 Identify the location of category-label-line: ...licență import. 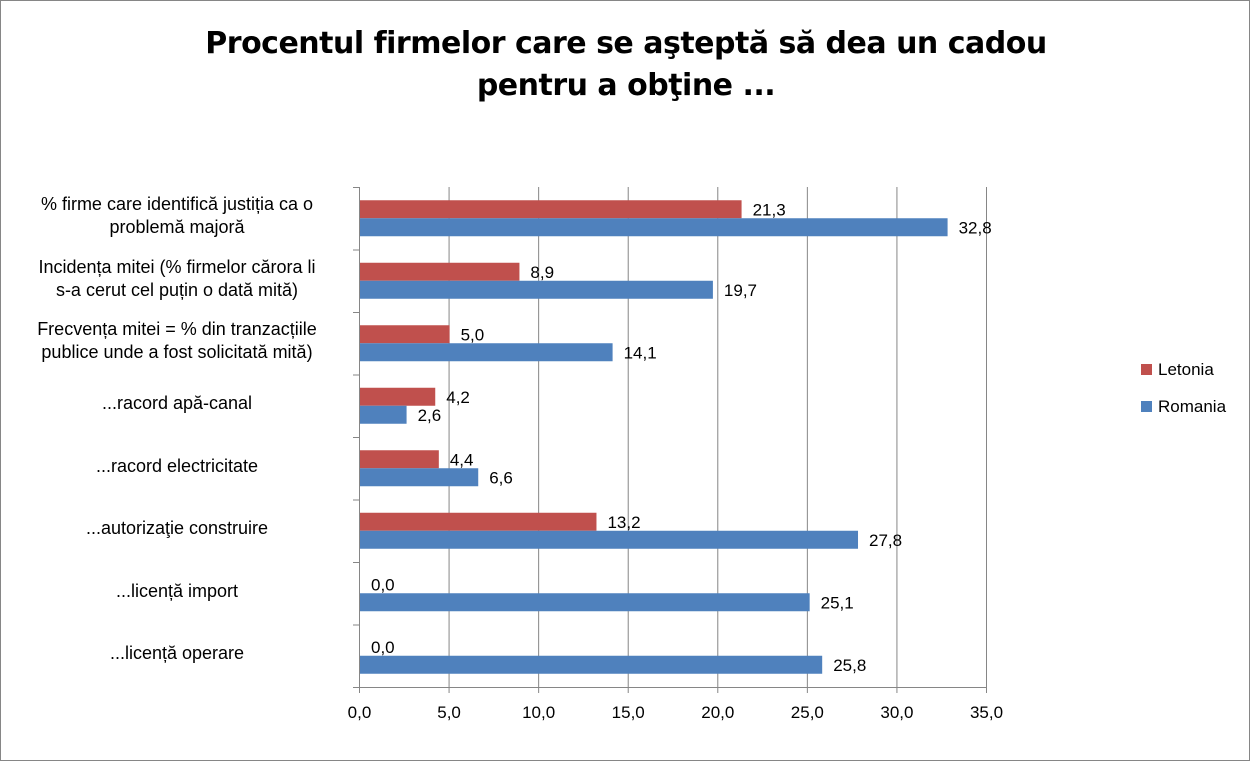
(177, 590).